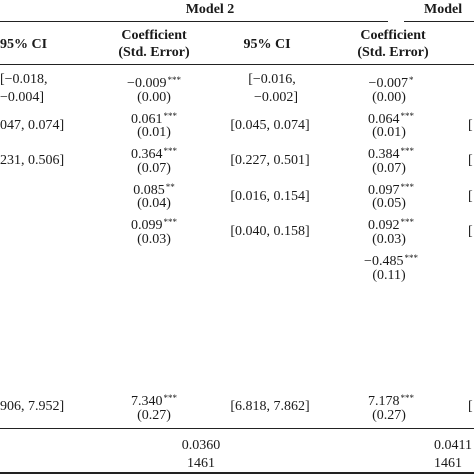 This screenshot has height=474, width=474. What do you see at coordinates (270, 196) in the screenshot?
I see `model2-ci: [0.016, 0.154]` at bounding box center [270, 196].